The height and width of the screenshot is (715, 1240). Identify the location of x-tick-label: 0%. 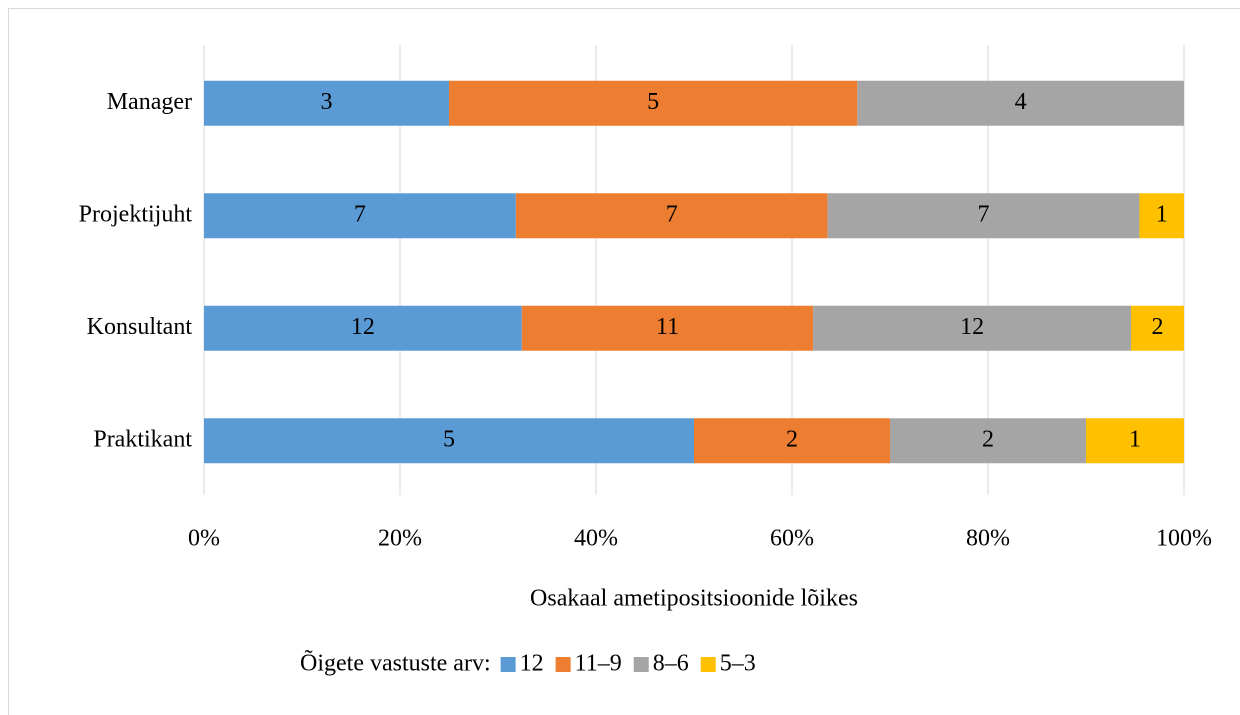
(204, 539).